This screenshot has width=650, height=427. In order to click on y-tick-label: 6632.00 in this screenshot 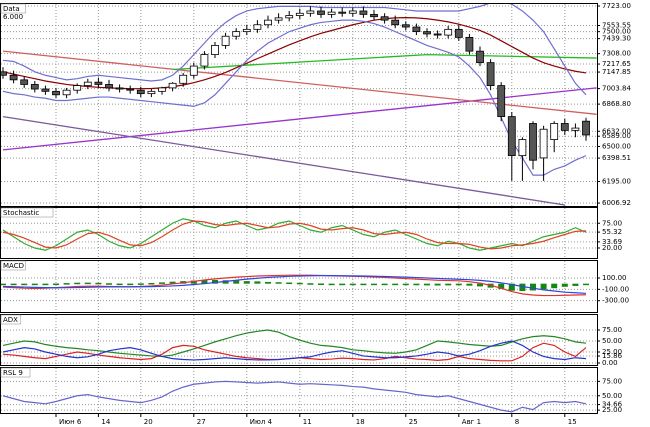, I will do `click(616, 131)`.